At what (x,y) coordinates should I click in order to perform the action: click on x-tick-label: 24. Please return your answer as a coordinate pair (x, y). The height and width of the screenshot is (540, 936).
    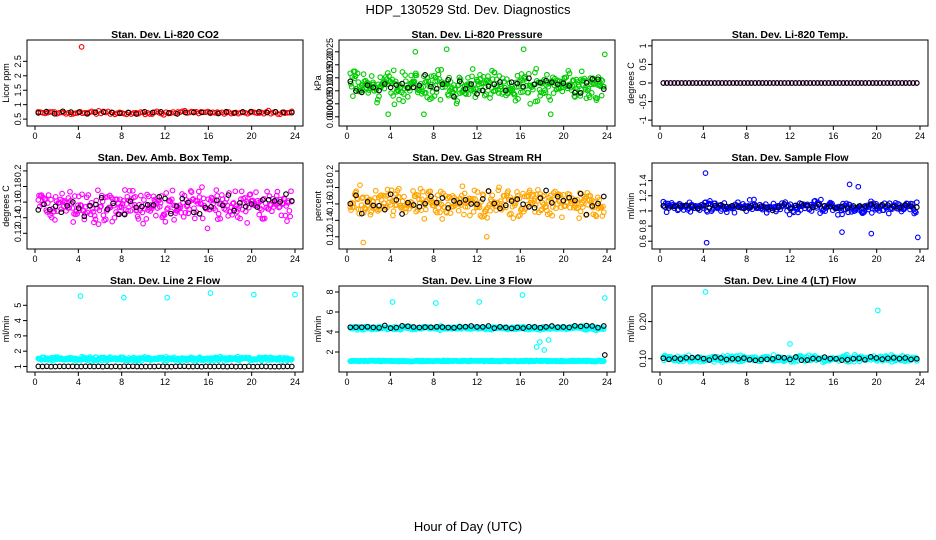
    Looking at the image, I should click on (295, 382).